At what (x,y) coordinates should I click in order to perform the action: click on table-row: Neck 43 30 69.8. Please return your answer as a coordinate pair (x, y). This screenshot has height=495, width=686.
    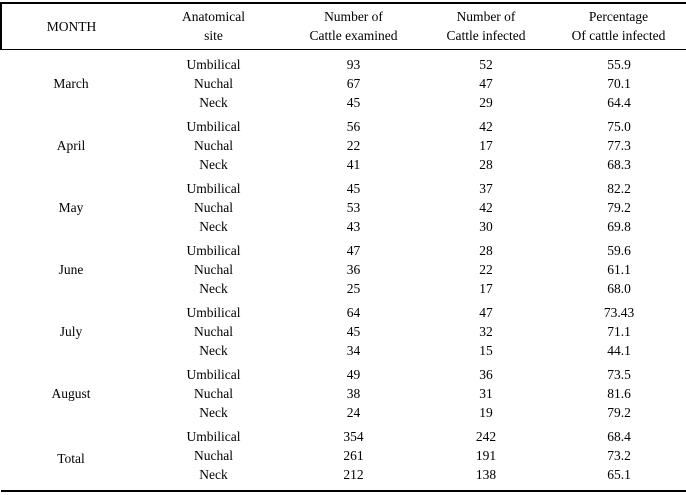
    Looking at the image, I should click on (343, 226).